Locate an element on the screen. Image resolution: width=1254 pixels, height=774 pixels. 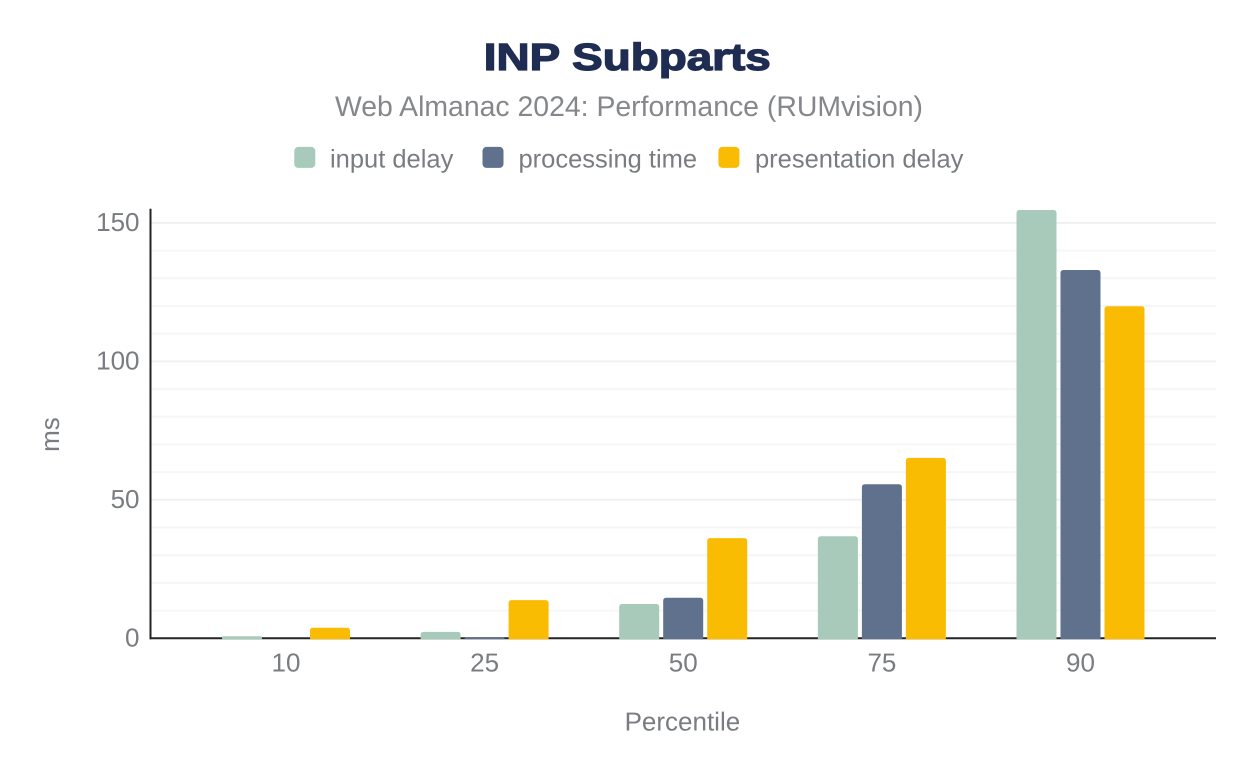
svg-text: input delay is located at coordinates (392, 160).